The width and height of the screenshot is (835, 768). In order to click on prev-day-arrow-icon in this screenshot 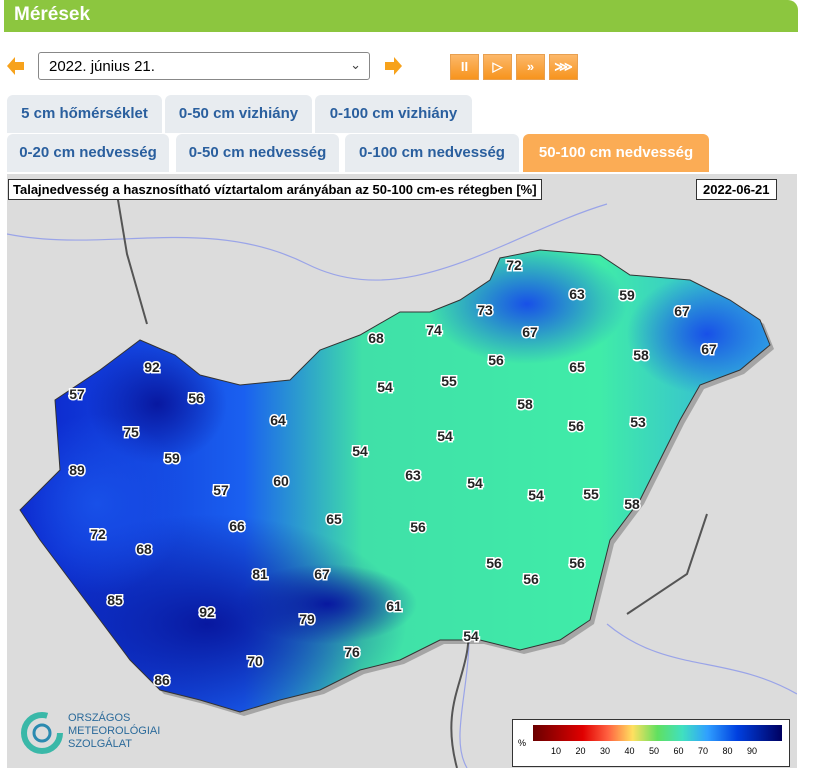, I will do `click(16, 66)`.